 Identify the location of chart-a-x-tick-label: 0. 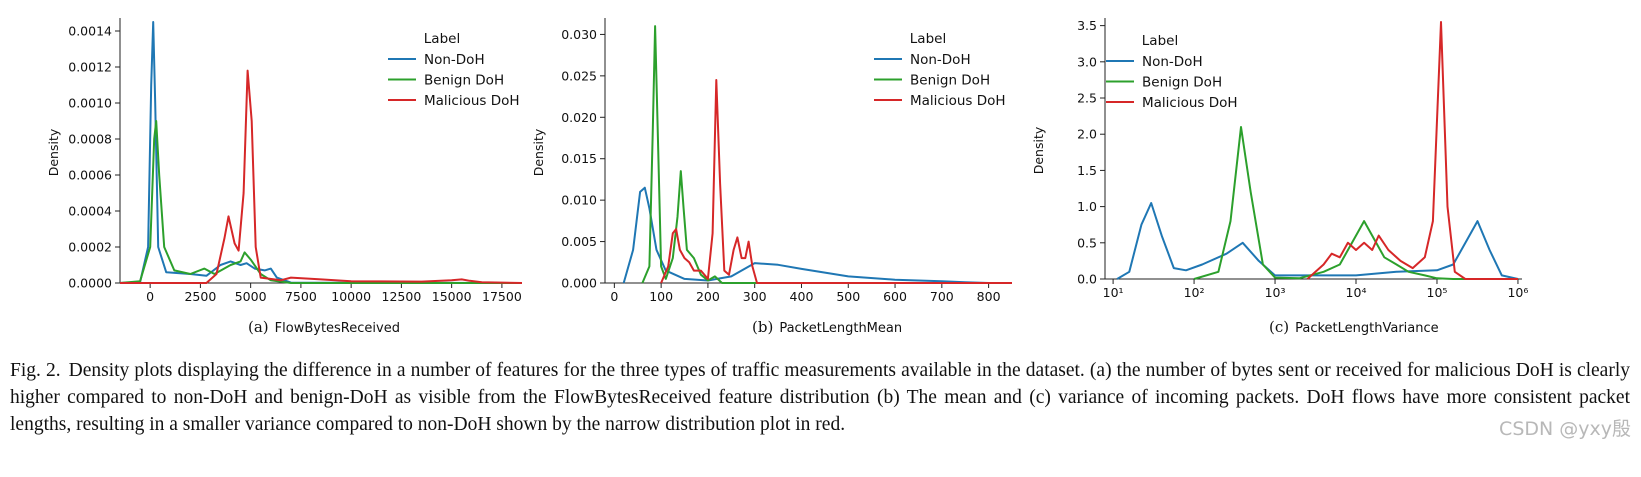
(150, 296).